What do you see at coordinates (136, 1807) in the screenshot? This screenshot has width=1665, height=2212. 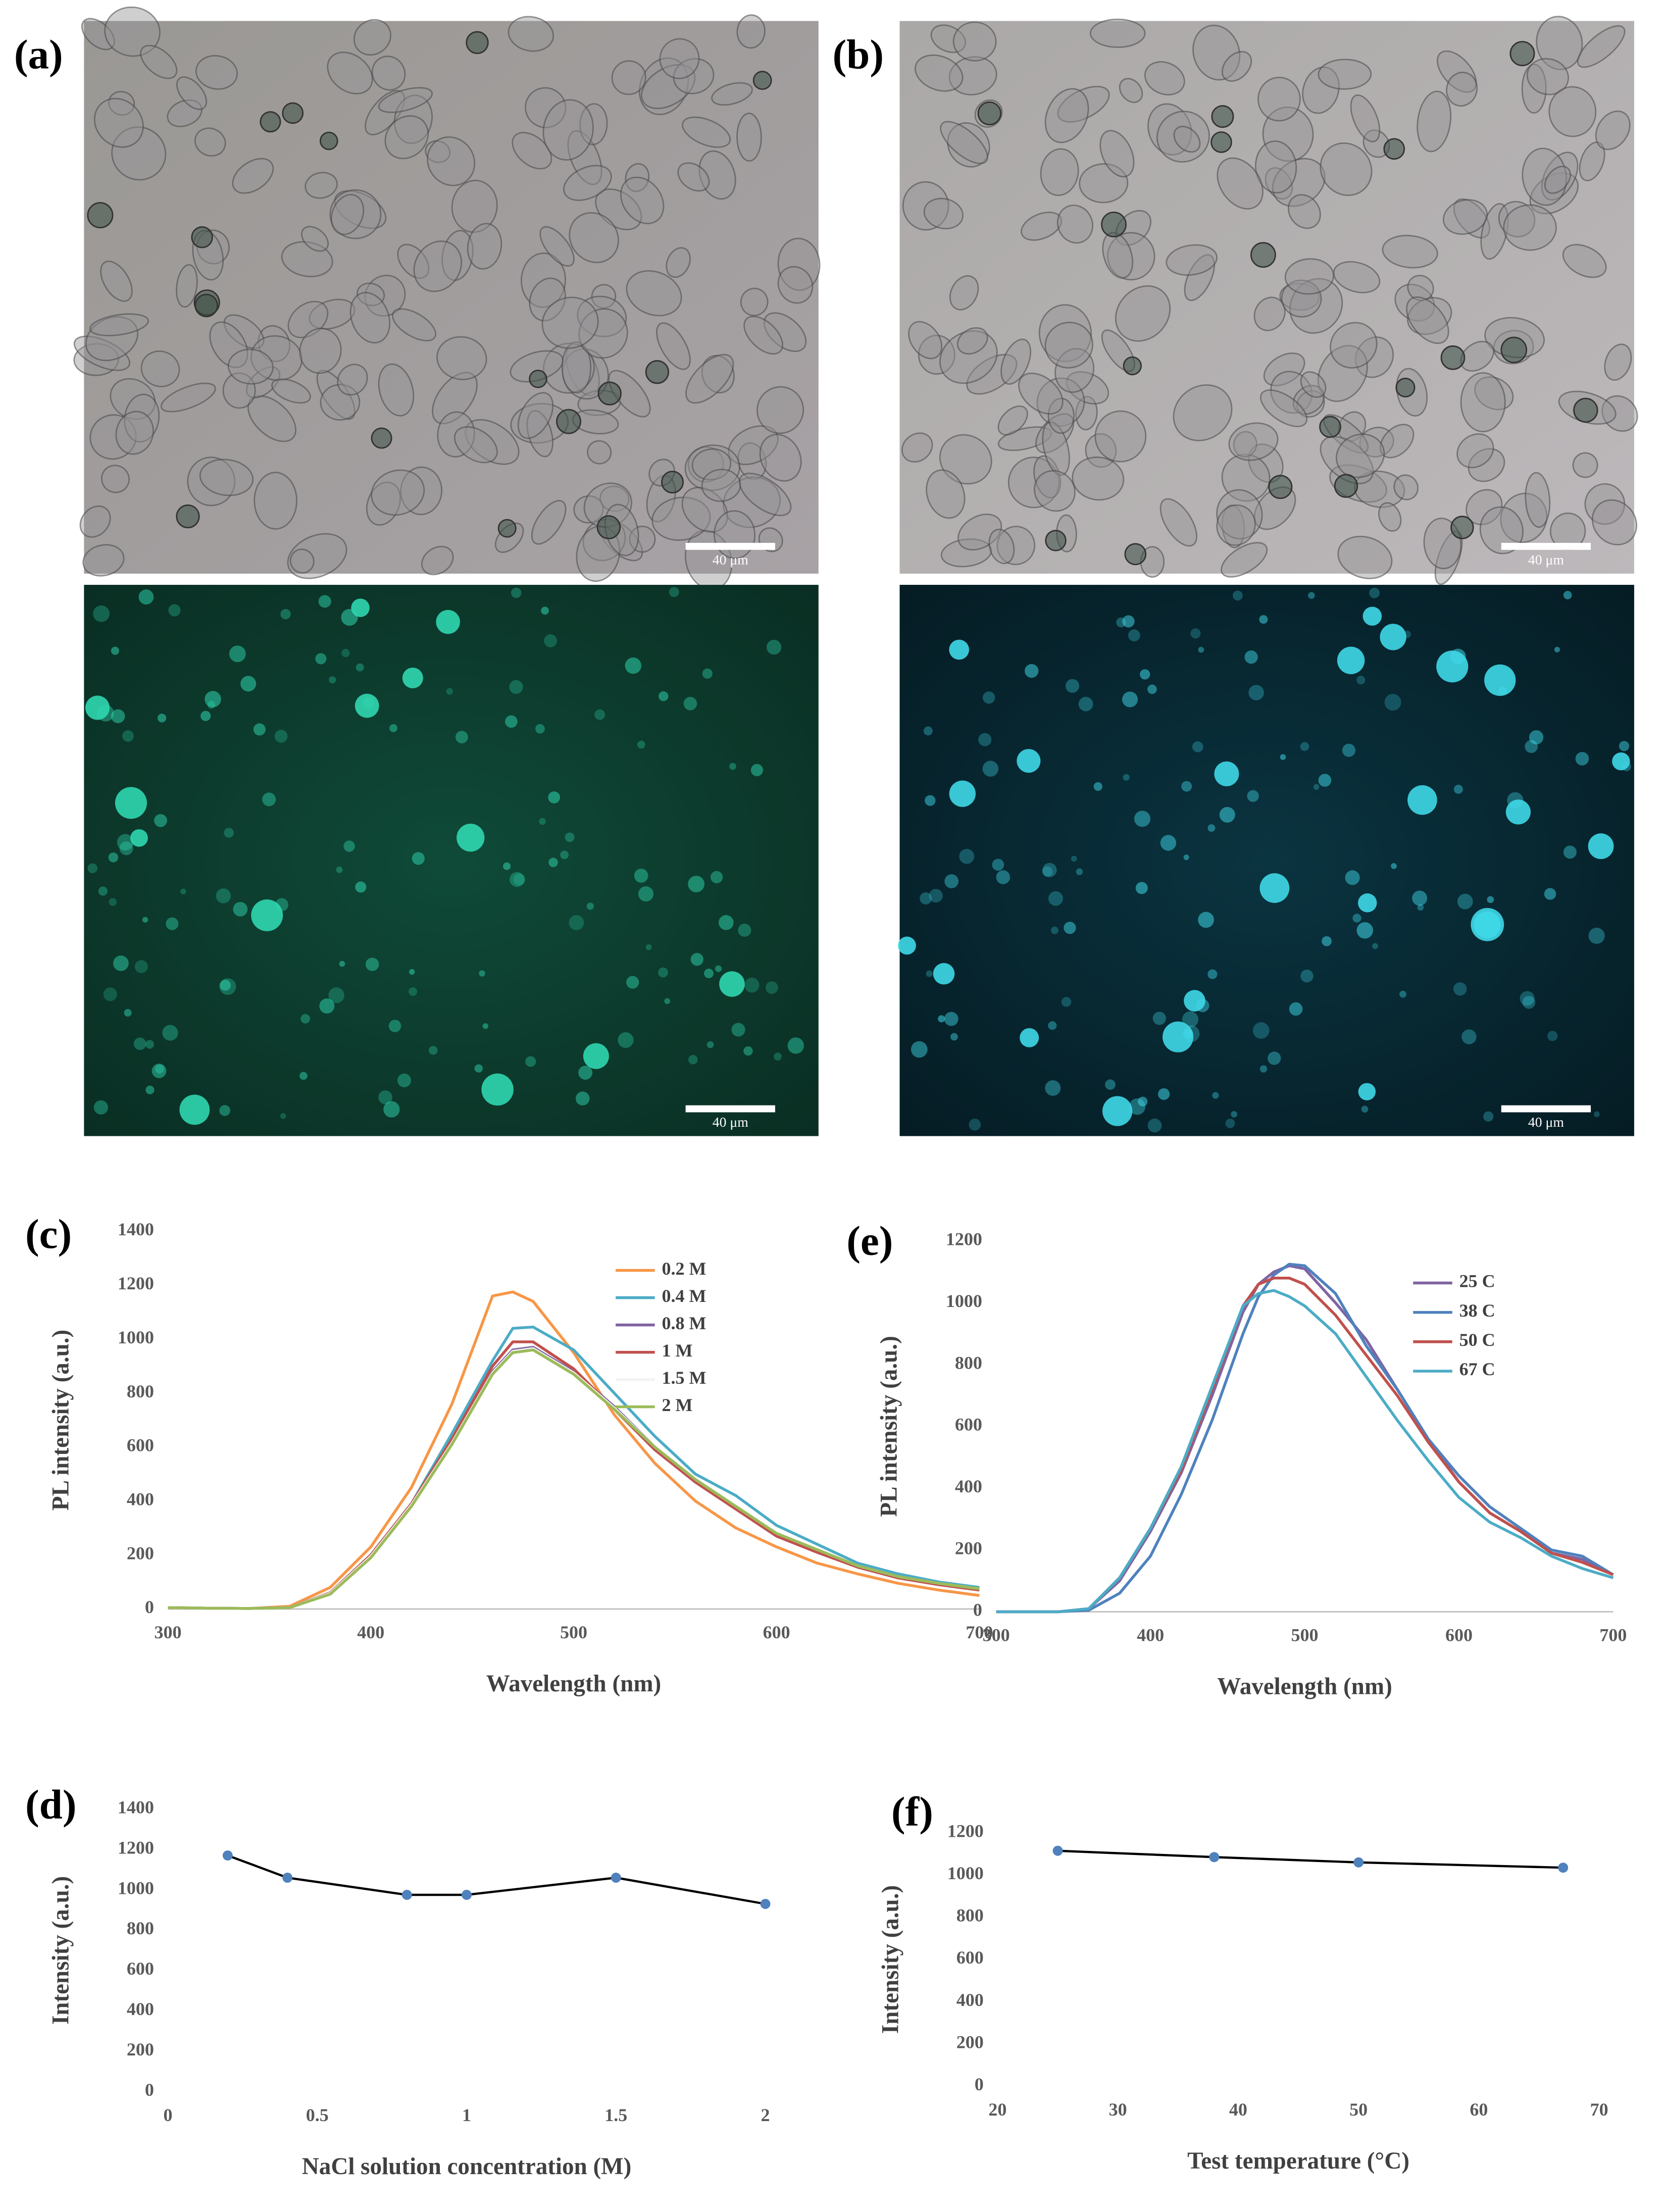 I see `y-tick-label: 1400` at bounding box center [136, 1807].